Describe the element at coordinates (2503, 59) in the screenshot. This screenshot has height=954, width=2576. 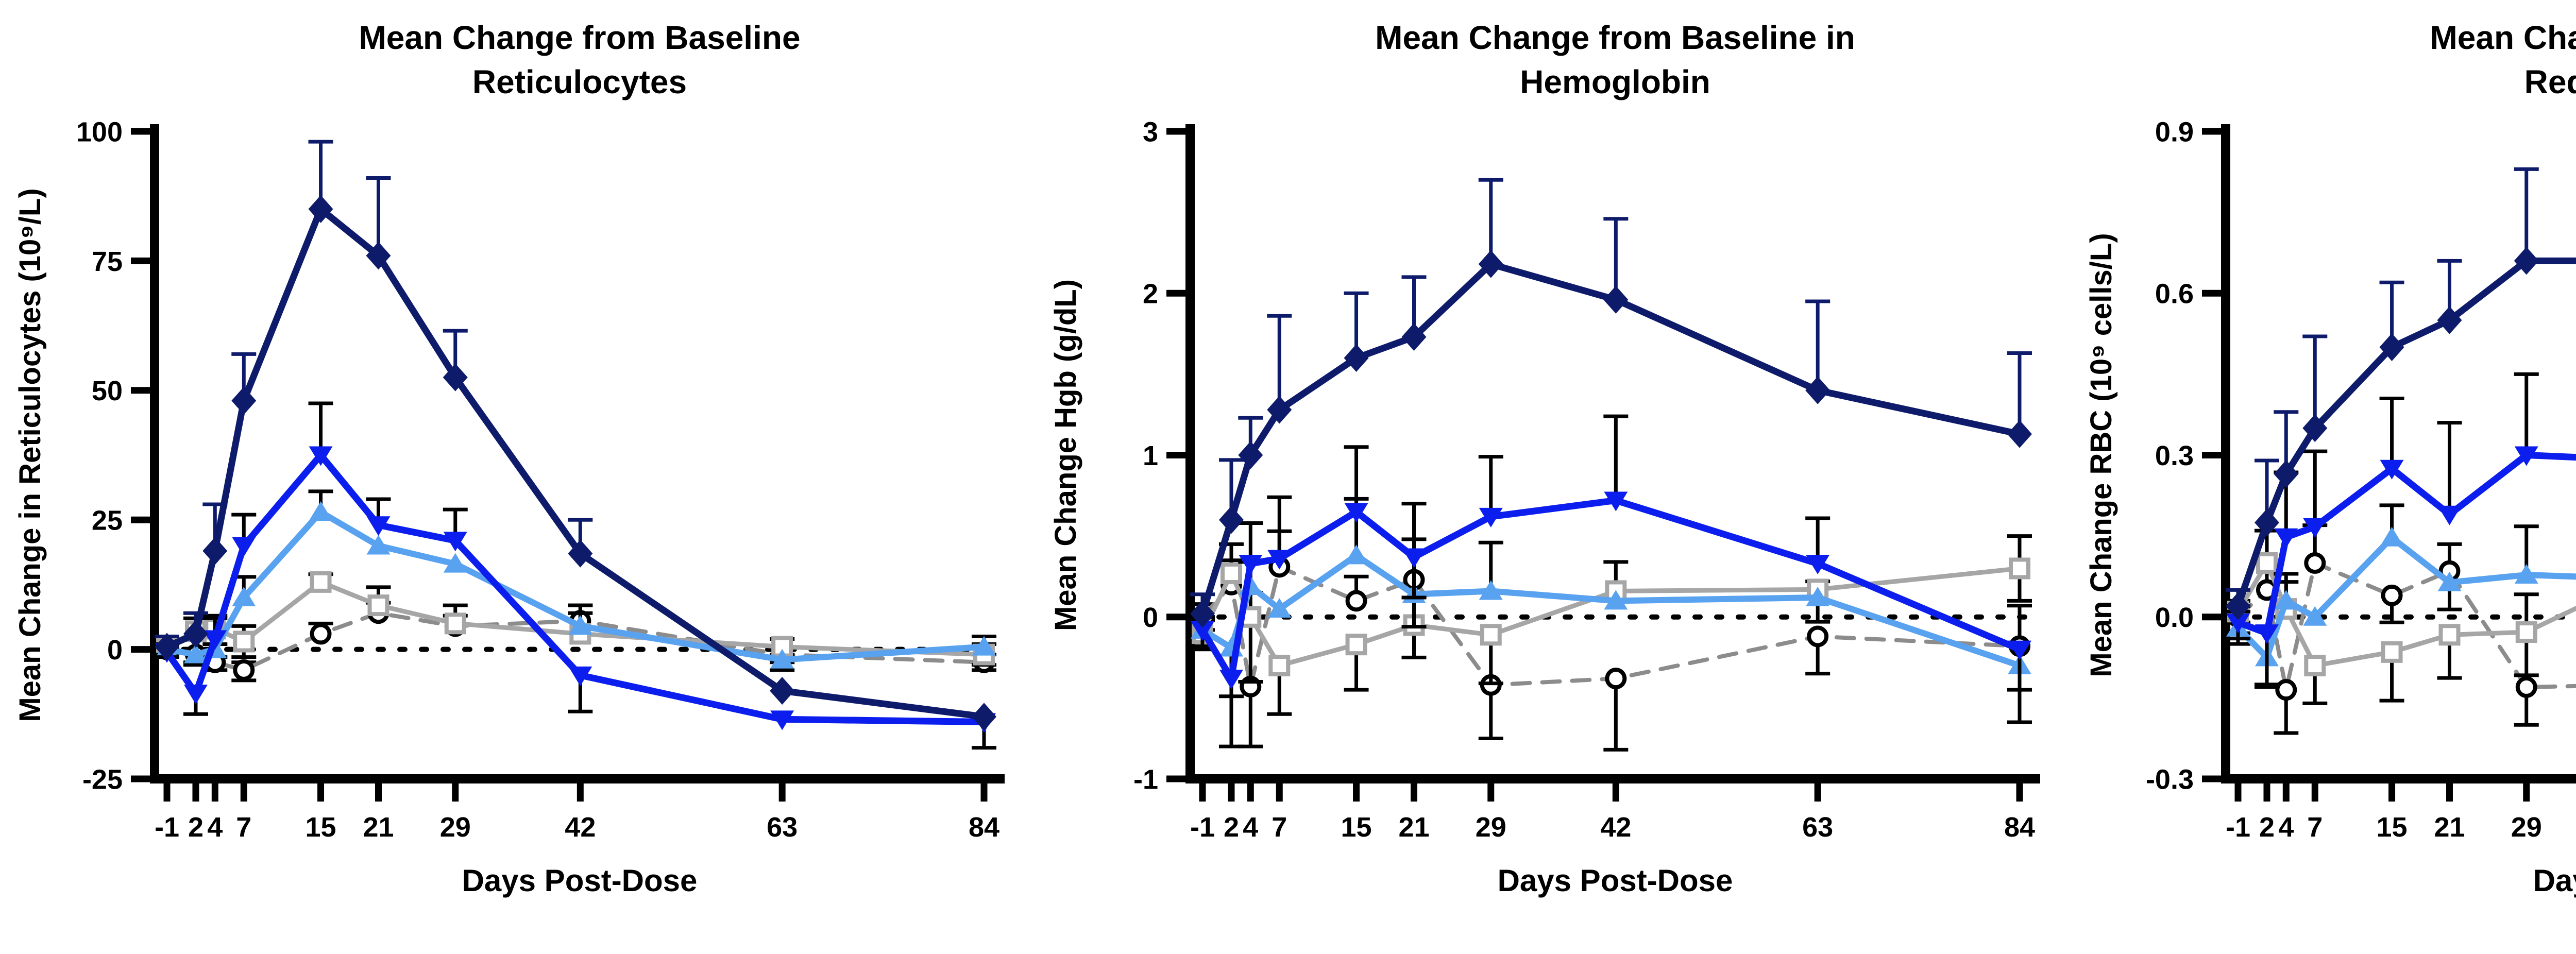
I see `chart-title: Mean Change from Baseline Red Blood Cells` at that location.